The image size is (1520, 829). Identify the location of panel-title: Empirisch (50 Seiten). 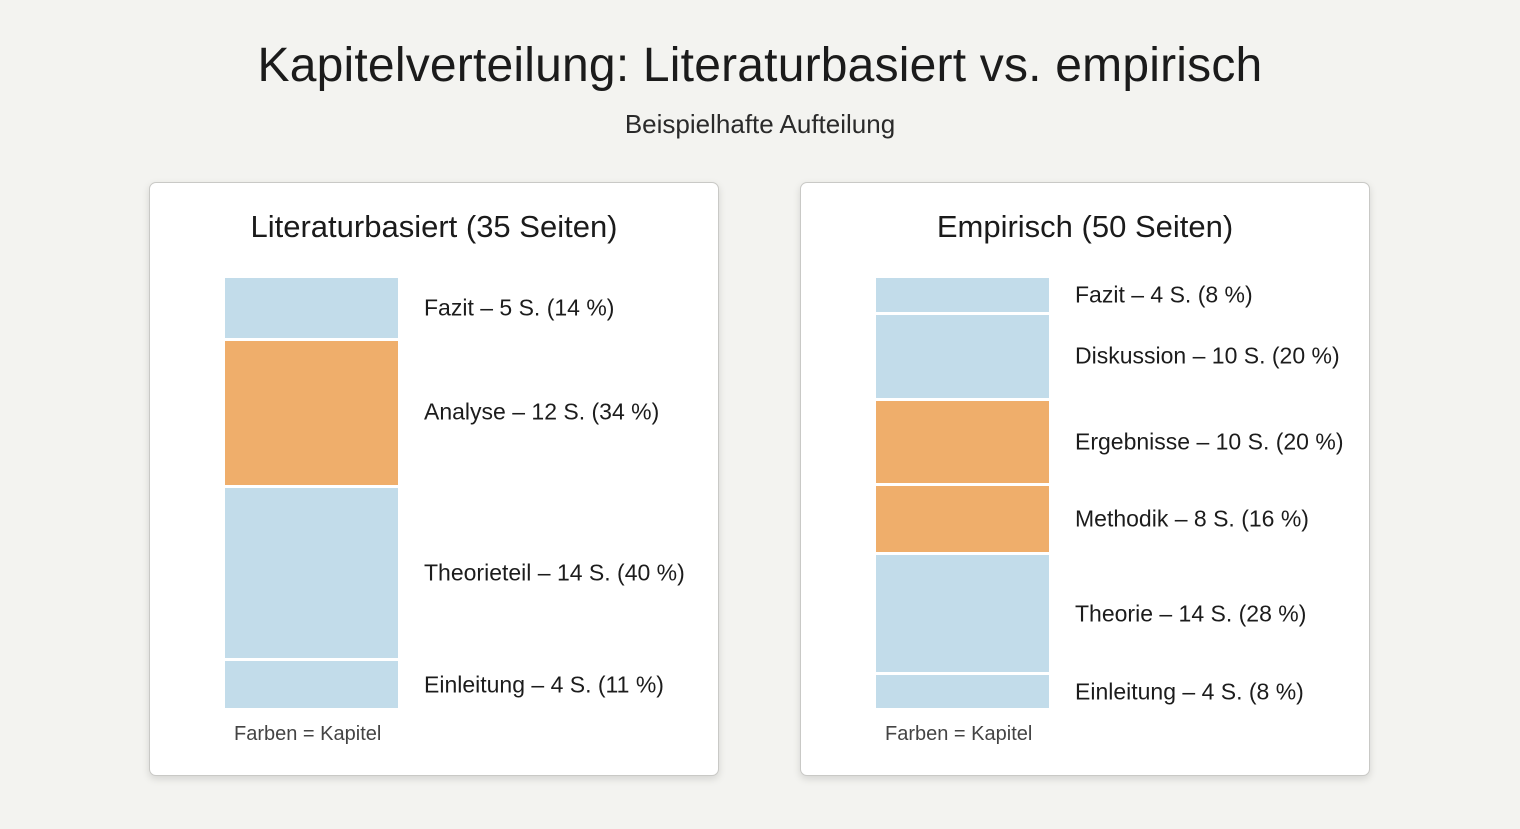
(1085, 226).